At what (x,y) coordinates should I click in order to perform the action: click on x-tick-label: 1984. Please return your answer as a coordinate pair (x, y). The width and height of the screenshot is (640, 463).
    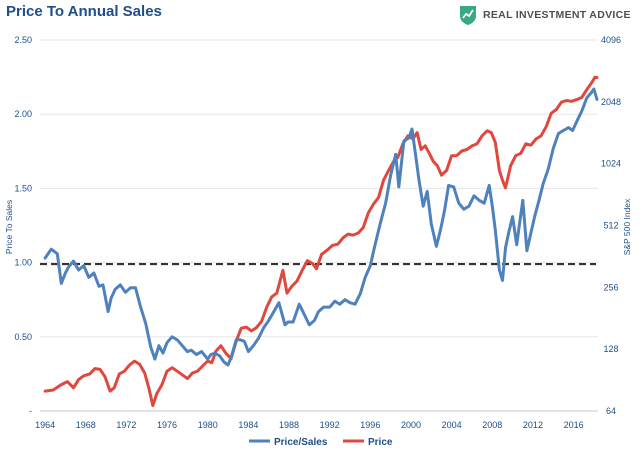
    Looking at the image, I should click on (248, 425).